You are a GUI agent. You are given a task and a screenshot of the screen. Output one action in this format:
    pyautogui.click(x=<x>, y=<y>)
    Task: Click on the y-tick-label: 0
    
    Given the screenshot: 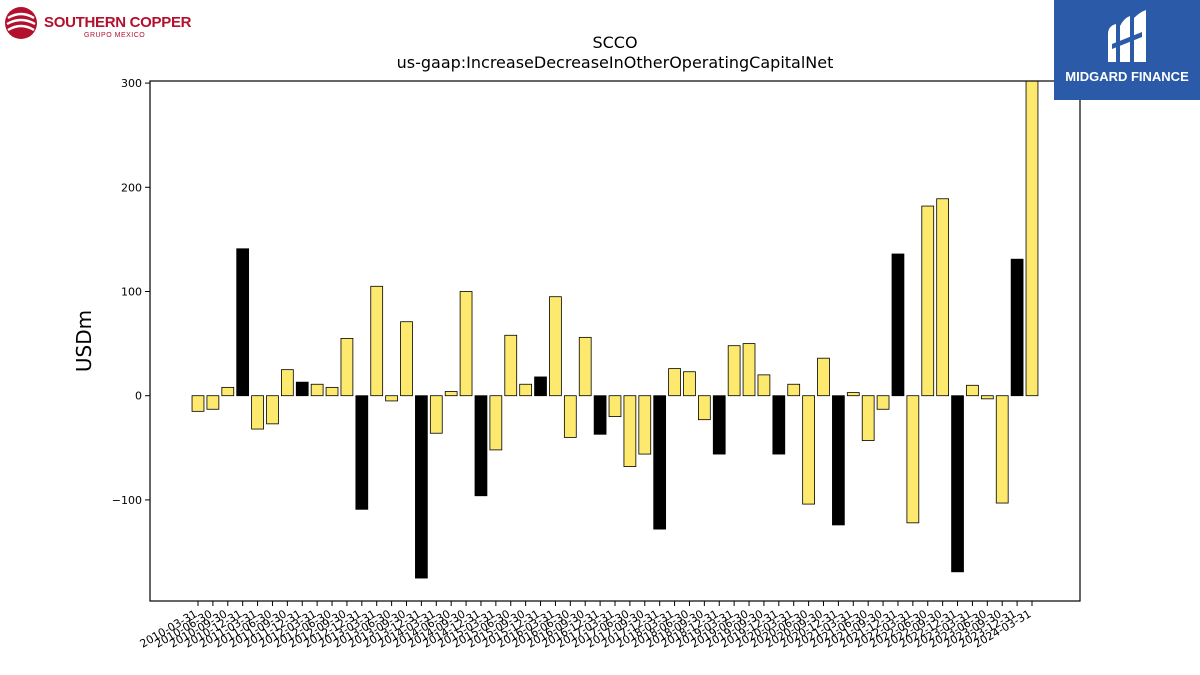 What is the action you would take?
    pyautogui.click(x=138, y=396)
    